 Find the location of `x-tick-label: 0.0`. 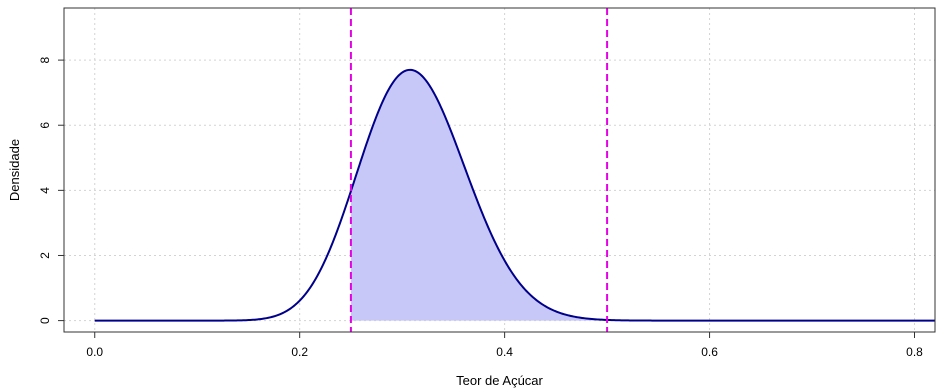

x-tick-label: 0.0 is located at coordinates (94, 352).